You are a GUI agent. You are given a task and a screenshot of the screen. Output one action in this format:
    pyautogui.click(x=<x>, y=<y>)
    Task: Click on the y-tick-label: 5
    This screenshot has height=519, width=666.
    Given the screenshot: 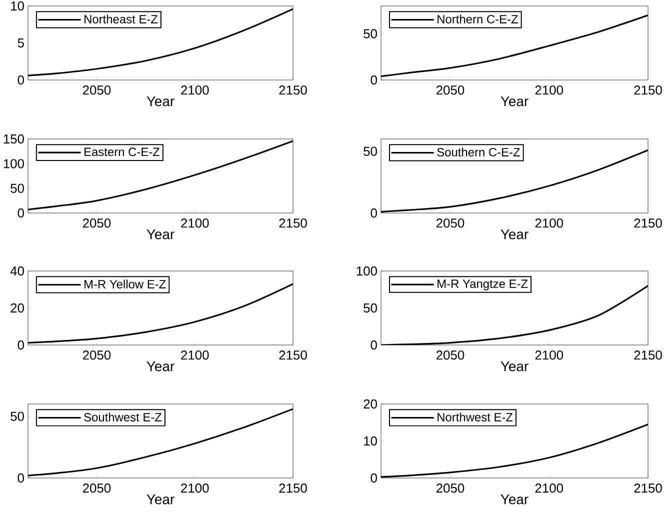 What is the action you would take?
    pyautogui.click(x=21, y=43)
    